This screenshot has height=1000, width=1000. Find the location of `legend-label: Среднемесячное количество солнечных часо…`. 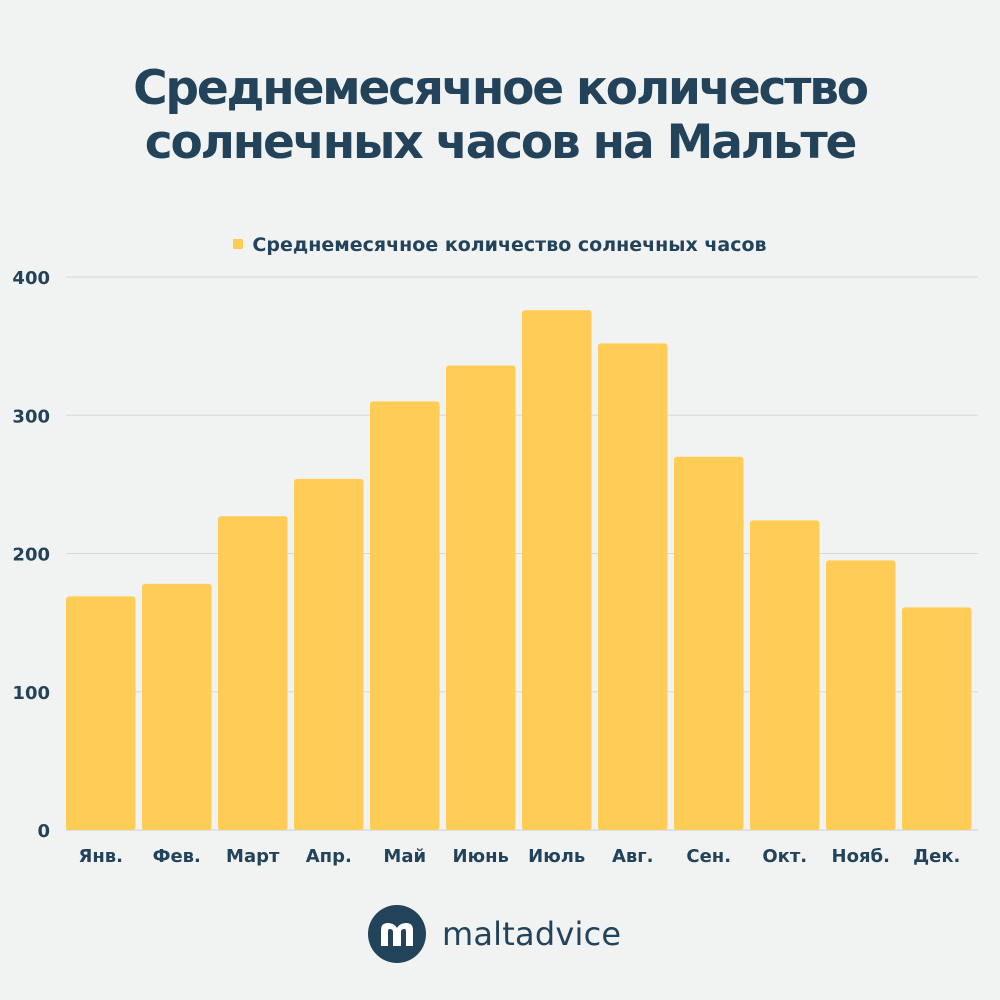

legend-label: Среднемесячное количество солнечных часо… is located at coordinates (509, 245).